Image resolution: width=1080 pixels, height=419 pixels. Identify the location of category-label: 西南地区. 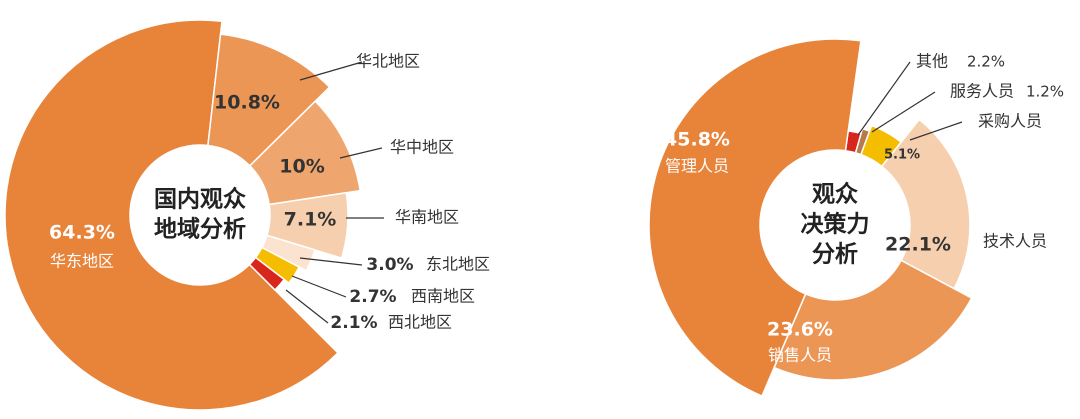
(443, 296).